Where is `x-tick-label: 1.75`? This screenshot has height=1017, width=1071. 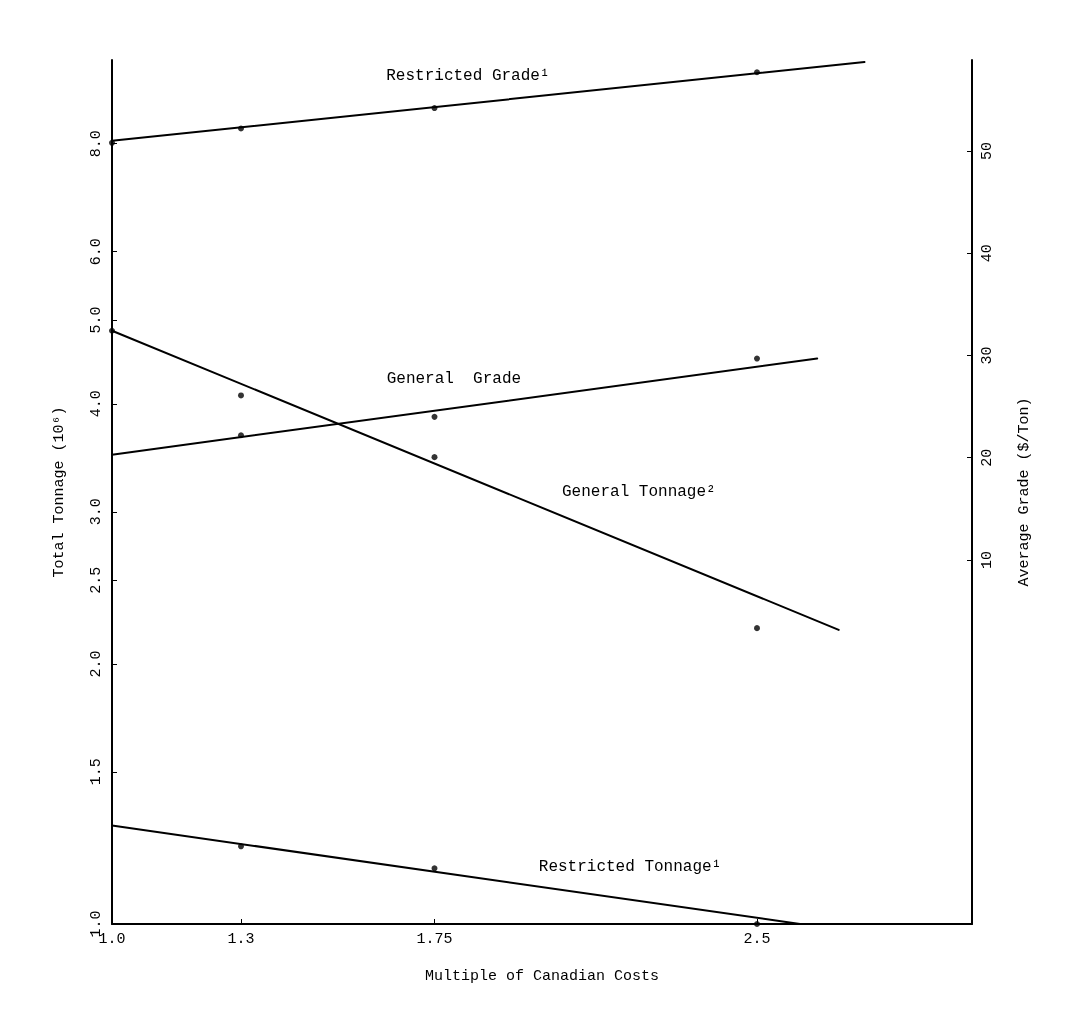
x-tick-label: 1.75 is located at coordinates (434, 939).